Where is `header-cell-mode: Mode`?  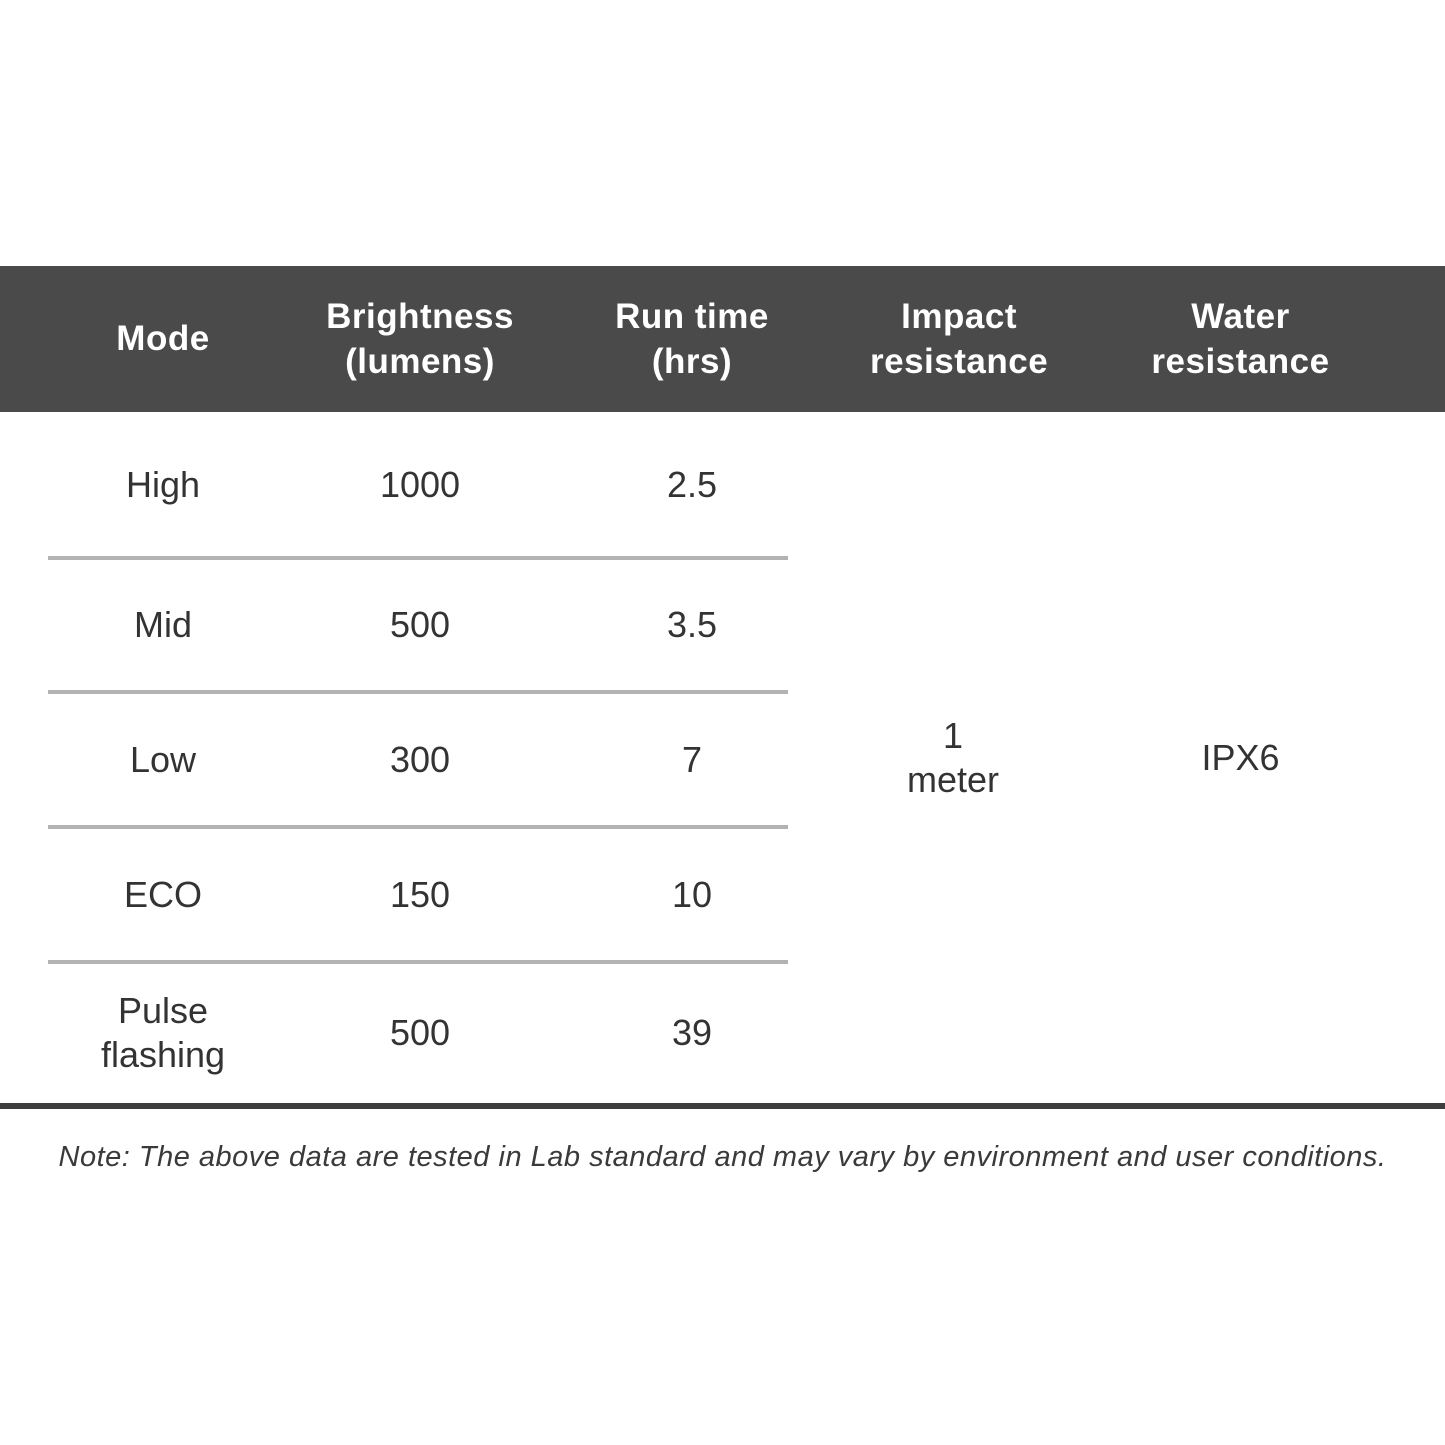
header-cell-mode: Mode is located at coordinates (163, 339).